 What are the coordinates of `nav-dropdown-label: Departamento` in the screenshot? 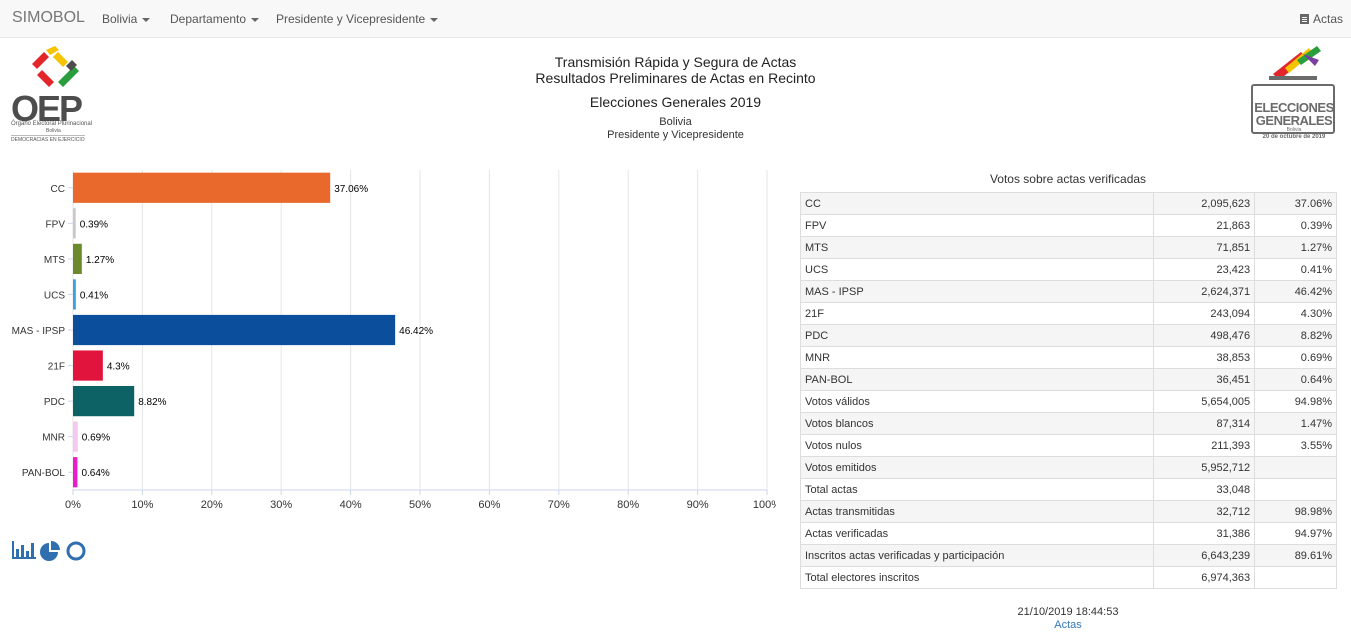 It's located at (208, 19).